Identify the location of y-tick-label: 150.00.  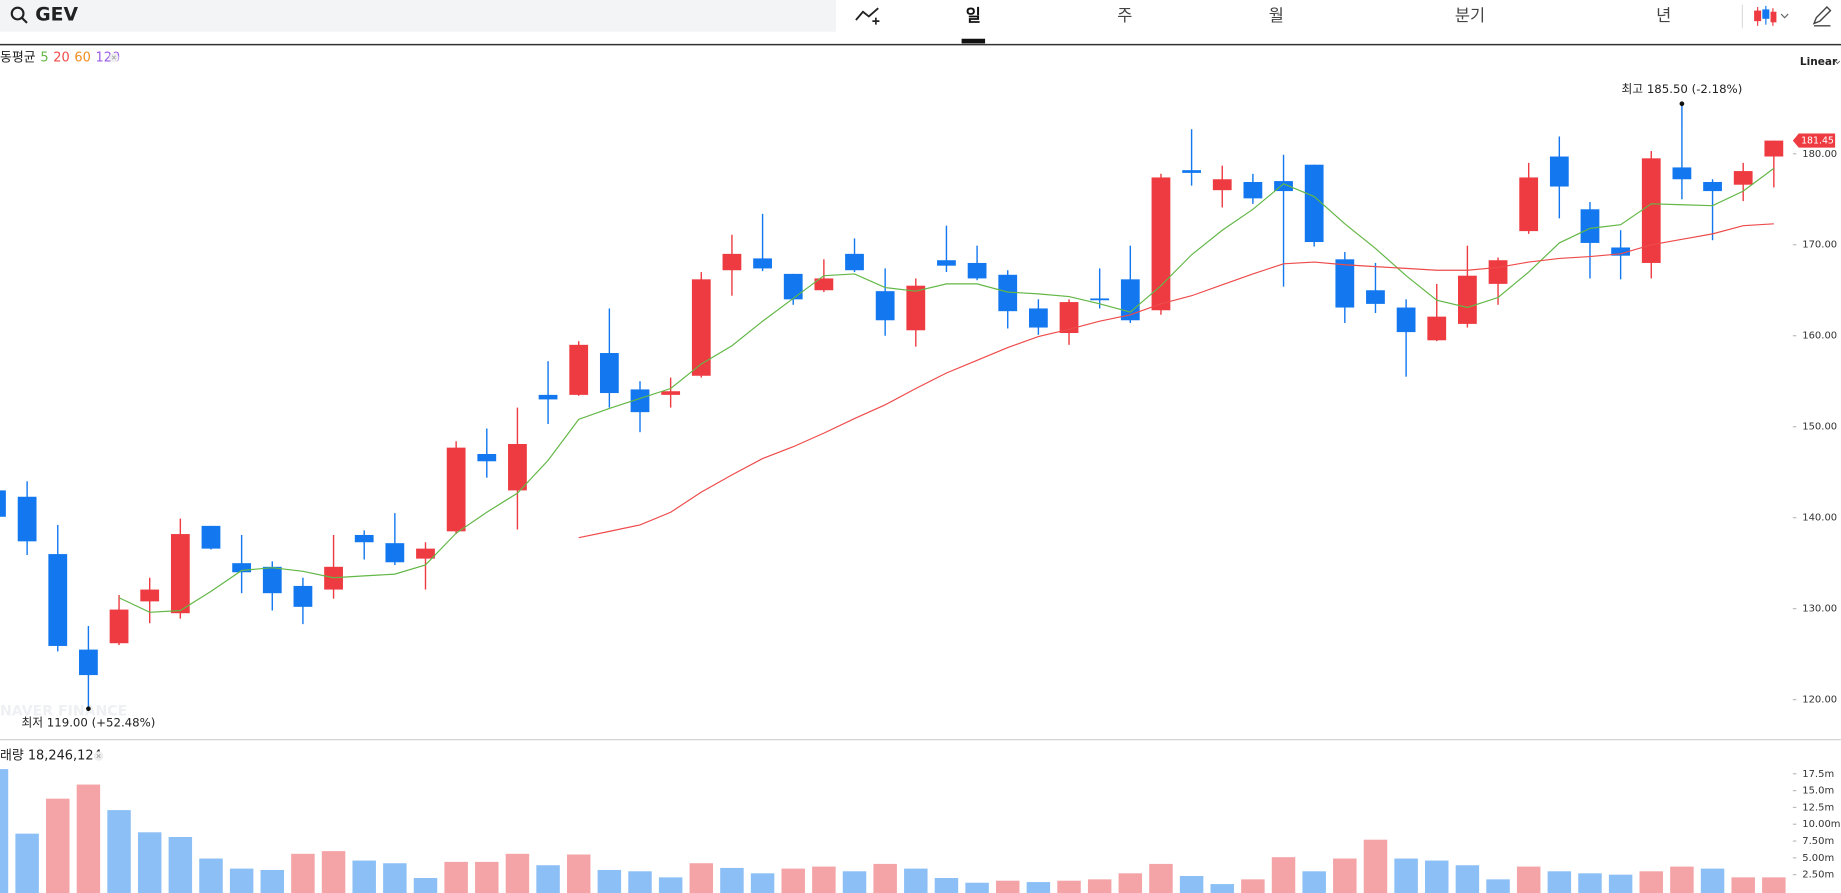
(1819, 427).